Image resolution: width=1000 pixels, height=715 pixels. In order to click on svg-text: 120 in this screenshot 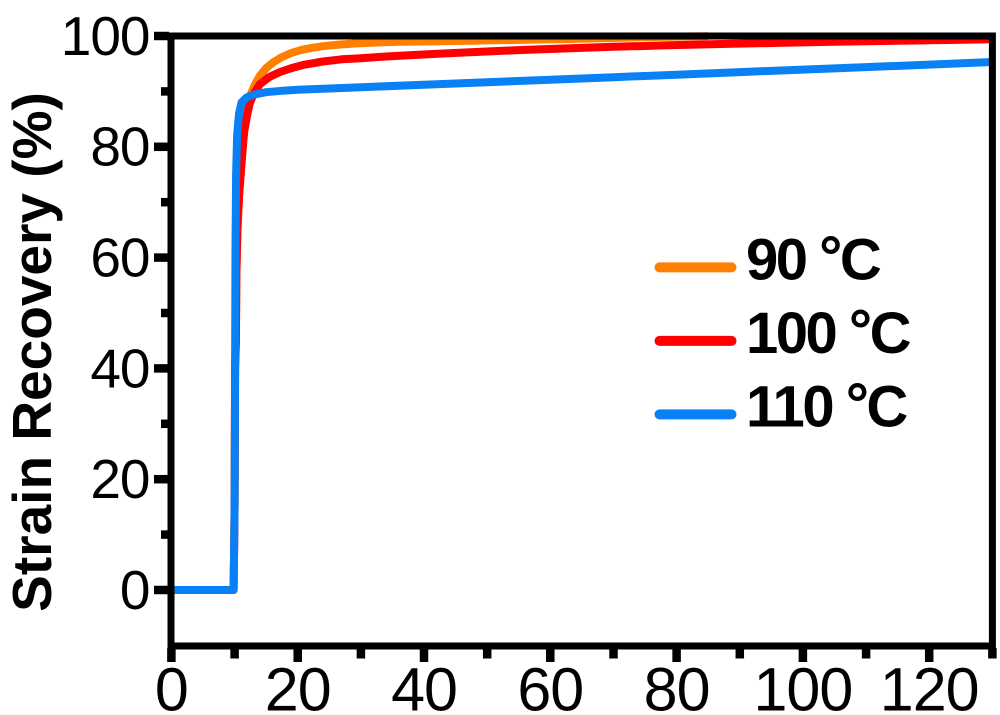, I will do `click(929, 685)`.